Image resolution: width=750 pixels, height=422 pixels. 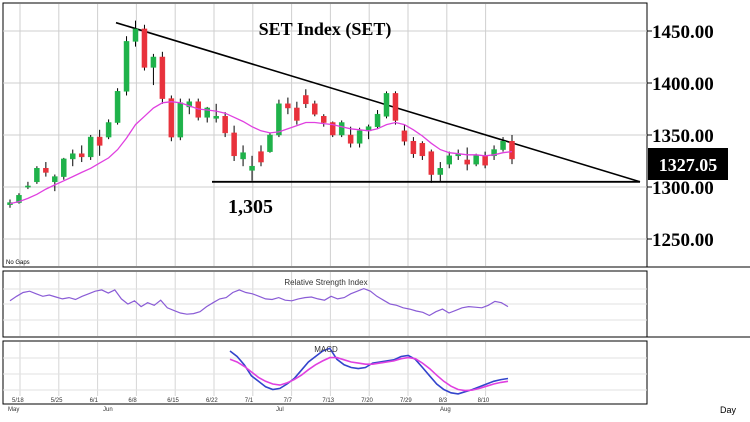 What do you see at coordinates (173, 401) in the screenshot?
I see `x-tick-label: 6/15` at bounding box center [173, 401].